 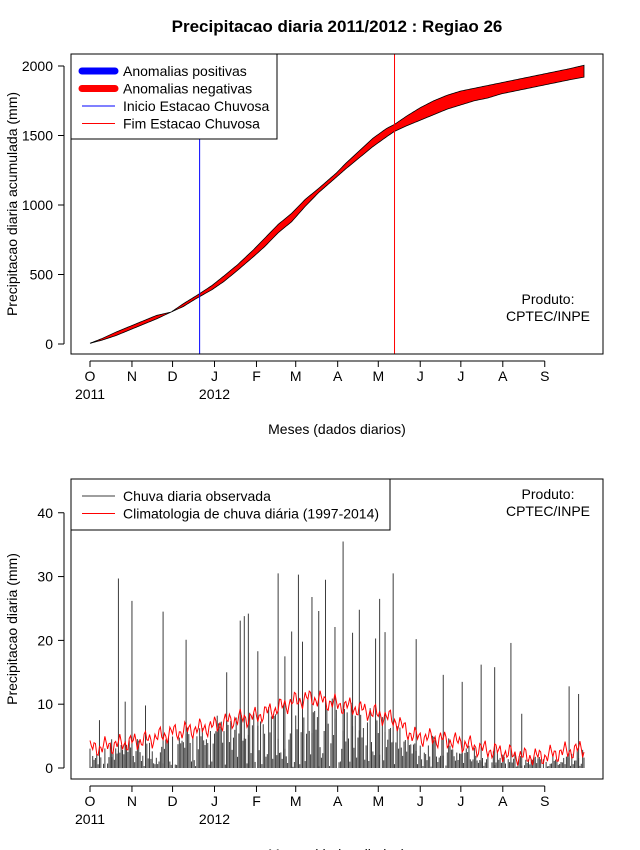 I want to click on y-tick-label-bottom: 20, so click(x=45, y=640).